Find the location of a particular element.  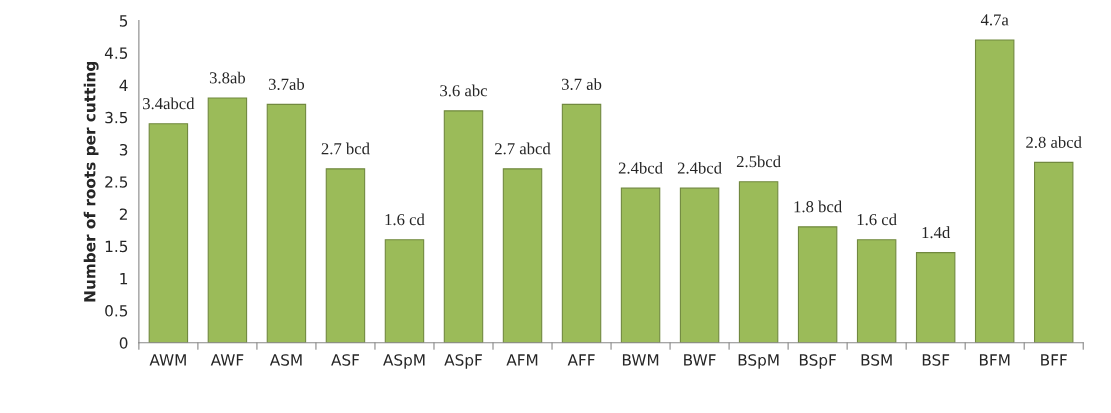

data-label: 1.8 bcd is located at coordinates (818, 206).